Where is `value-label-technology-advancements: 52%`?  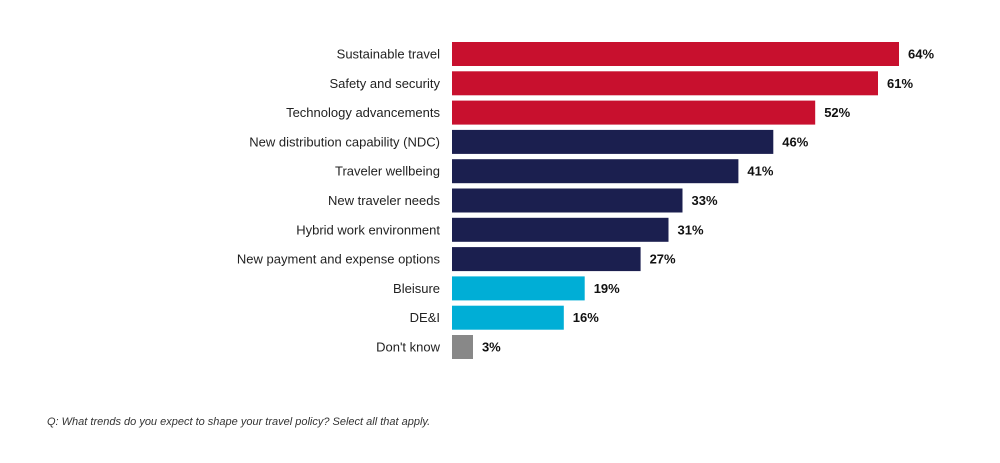 value-label-technology-advancements: 52% is located at coordinates (837, 112).